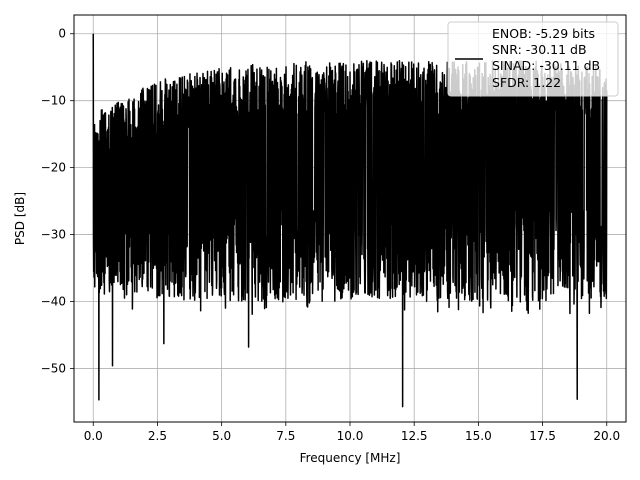  I want to click on x-axis-ticks: 0.0 2.5 5.0 7.5 10.0 12.5 15.0 17.5 20.0, so click(352, 432).